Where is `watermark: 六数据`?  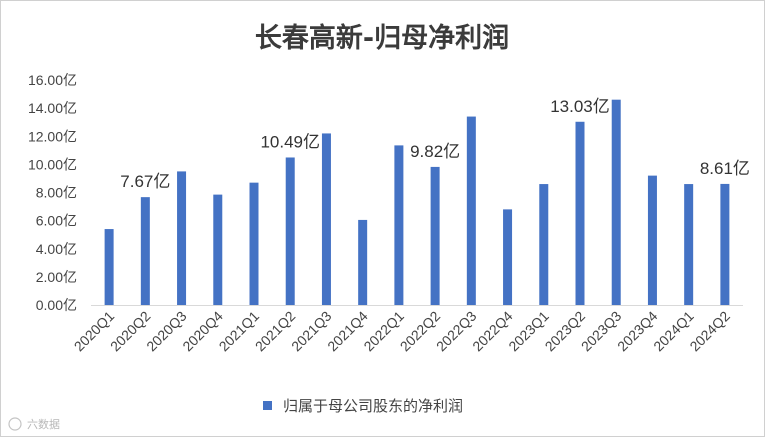 watermark: 六数据 is located at coordinates (34, 424).